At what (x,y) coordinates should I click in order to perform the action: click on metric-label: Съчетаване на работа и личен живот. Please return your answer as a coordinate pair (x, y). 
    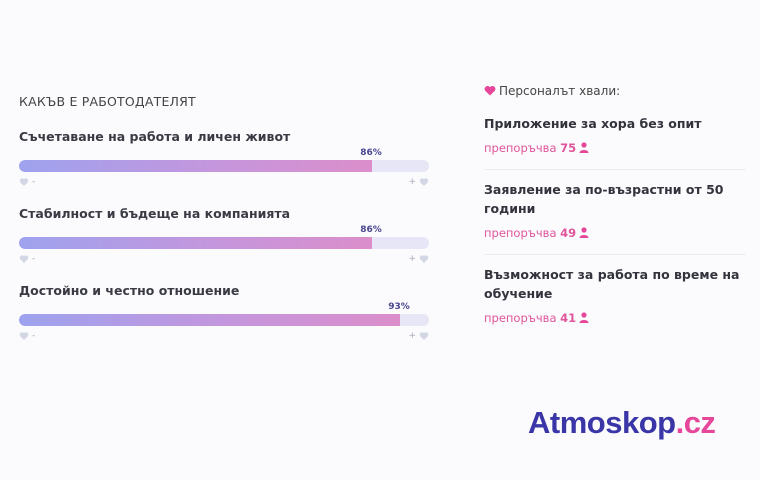
    Looking at the image, I should click on (155, 136).